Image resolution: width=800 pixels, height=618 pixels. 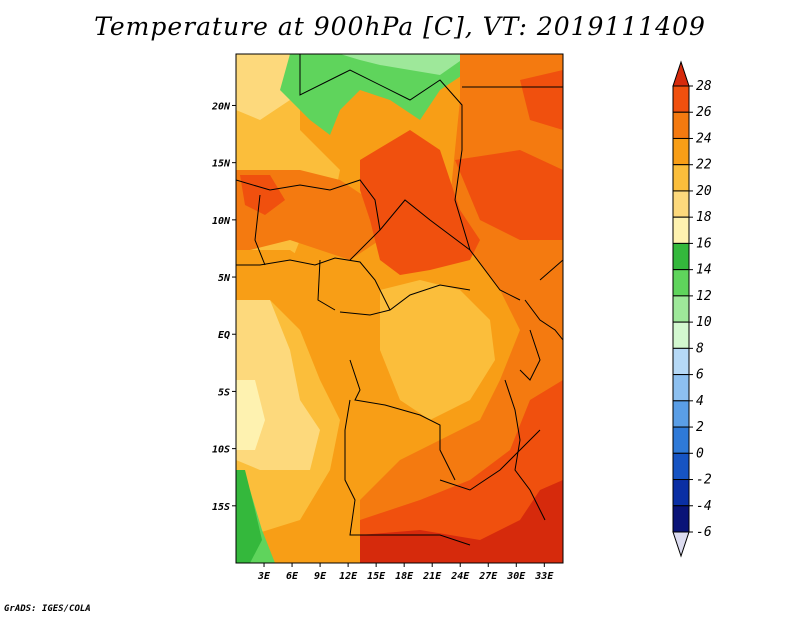 I want to click on colorbar-label: 26, so click(x=704, y=112).